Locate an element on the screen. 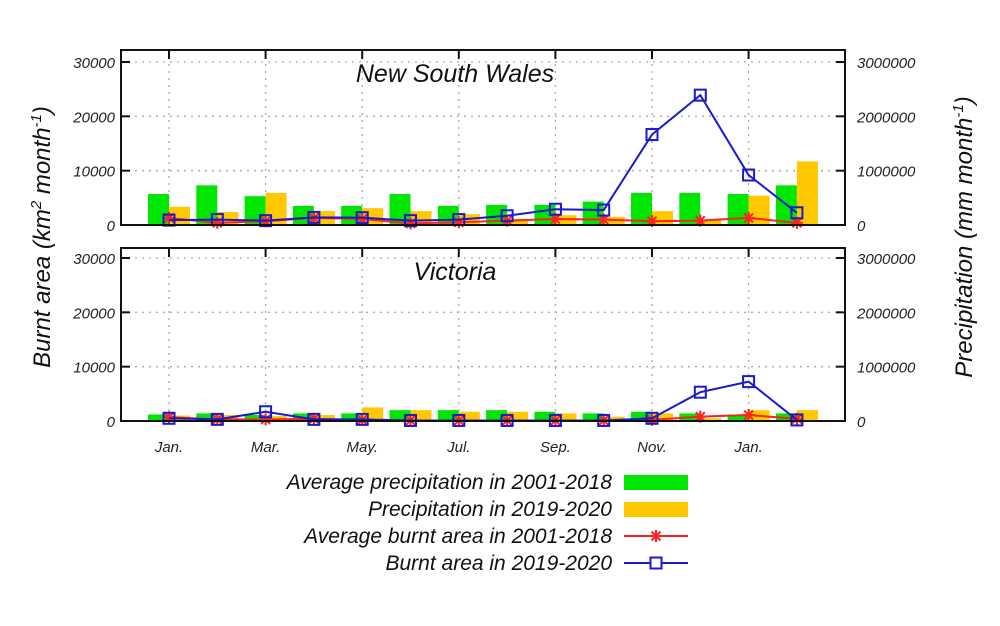  x-tick-label: Jul. is located at coordinates (458, 447).